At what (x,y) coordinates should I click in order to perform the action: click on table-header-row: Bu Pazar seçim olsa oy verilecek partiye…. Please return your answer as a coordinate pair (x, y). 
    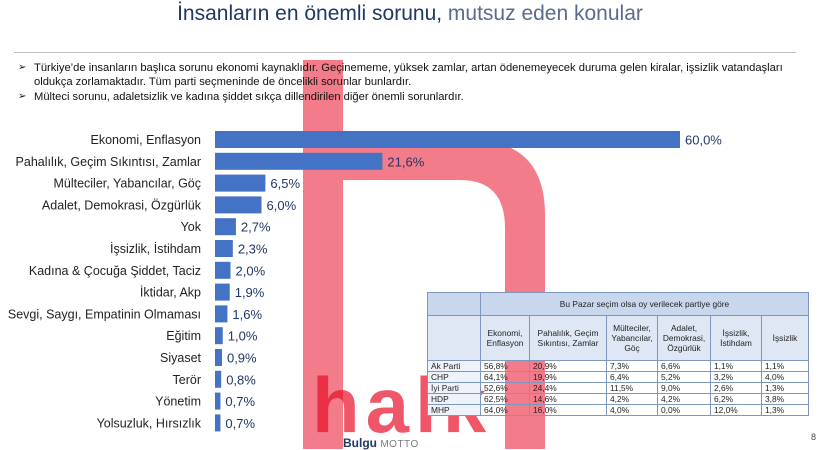
    Looking at the image, I should click on (618, 304).